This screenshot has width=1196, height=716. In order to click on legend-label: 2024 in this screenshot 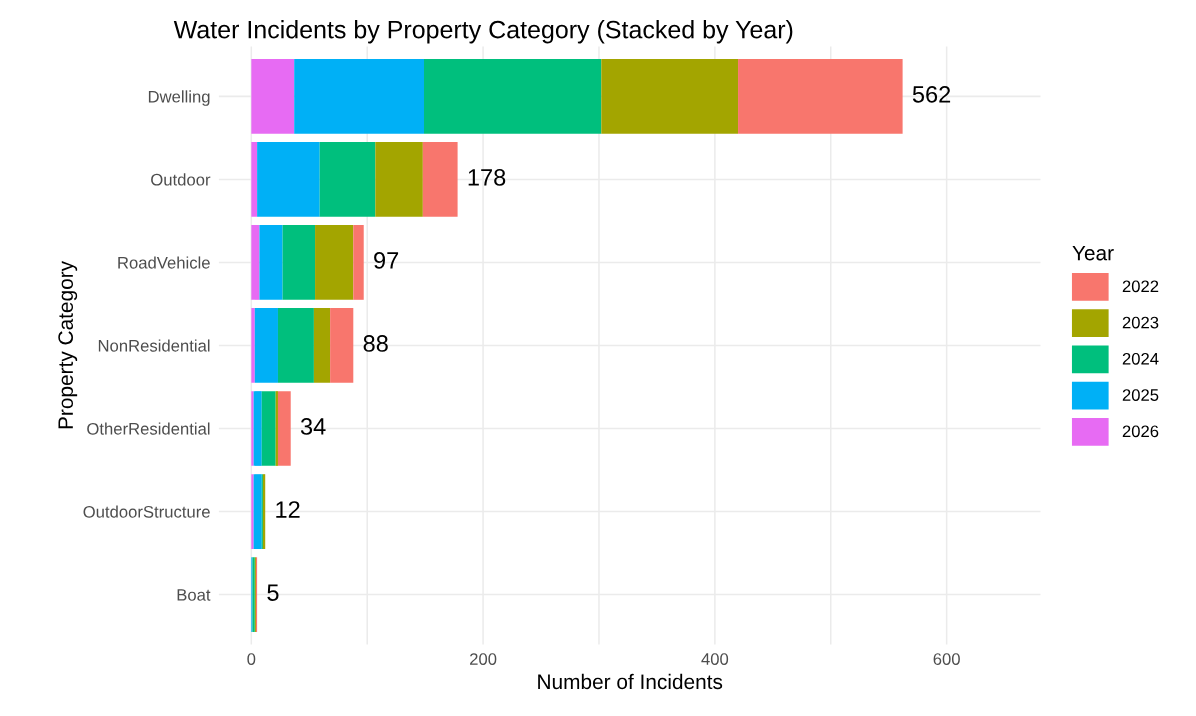, I will do `click(1140, 358)`.